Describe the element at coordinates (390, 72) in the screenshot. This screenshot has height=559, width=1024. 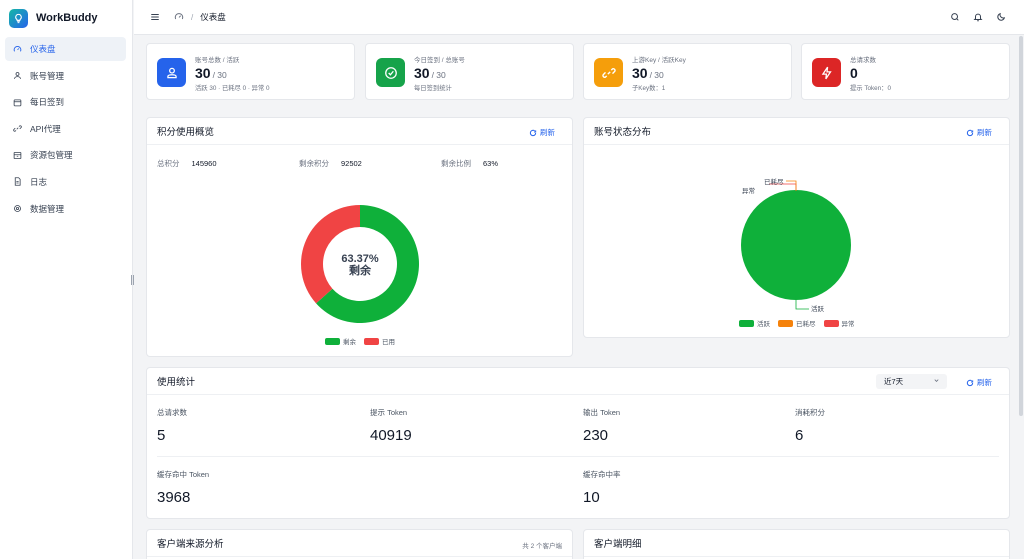
I see `check-circle-icon` at that location.